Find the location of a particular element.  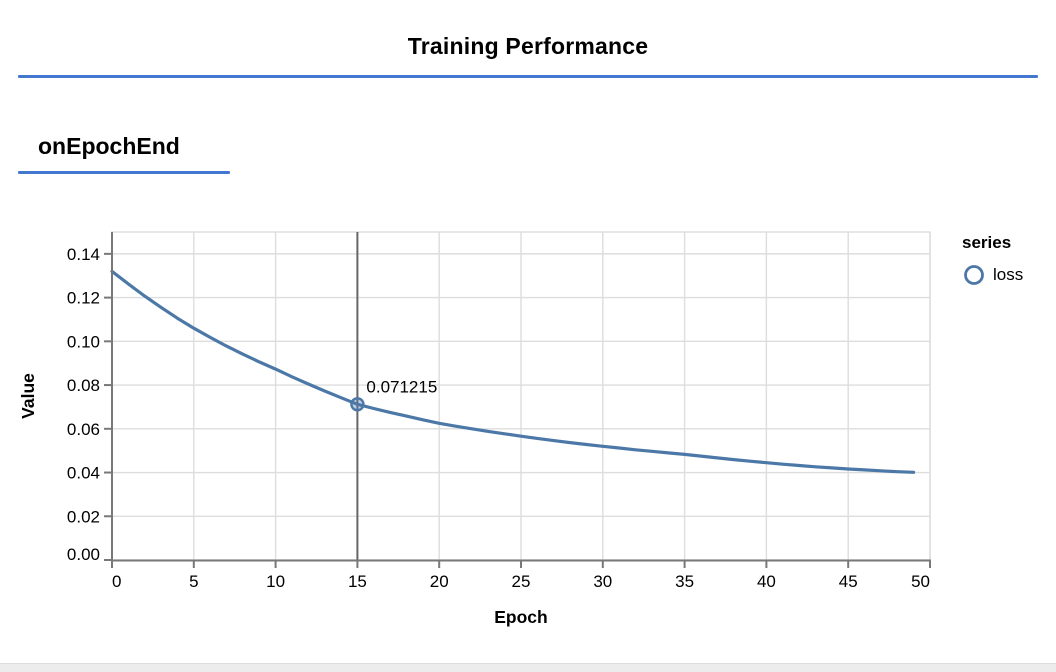

page-title: Training Performance is located at coordinates (528, 46).